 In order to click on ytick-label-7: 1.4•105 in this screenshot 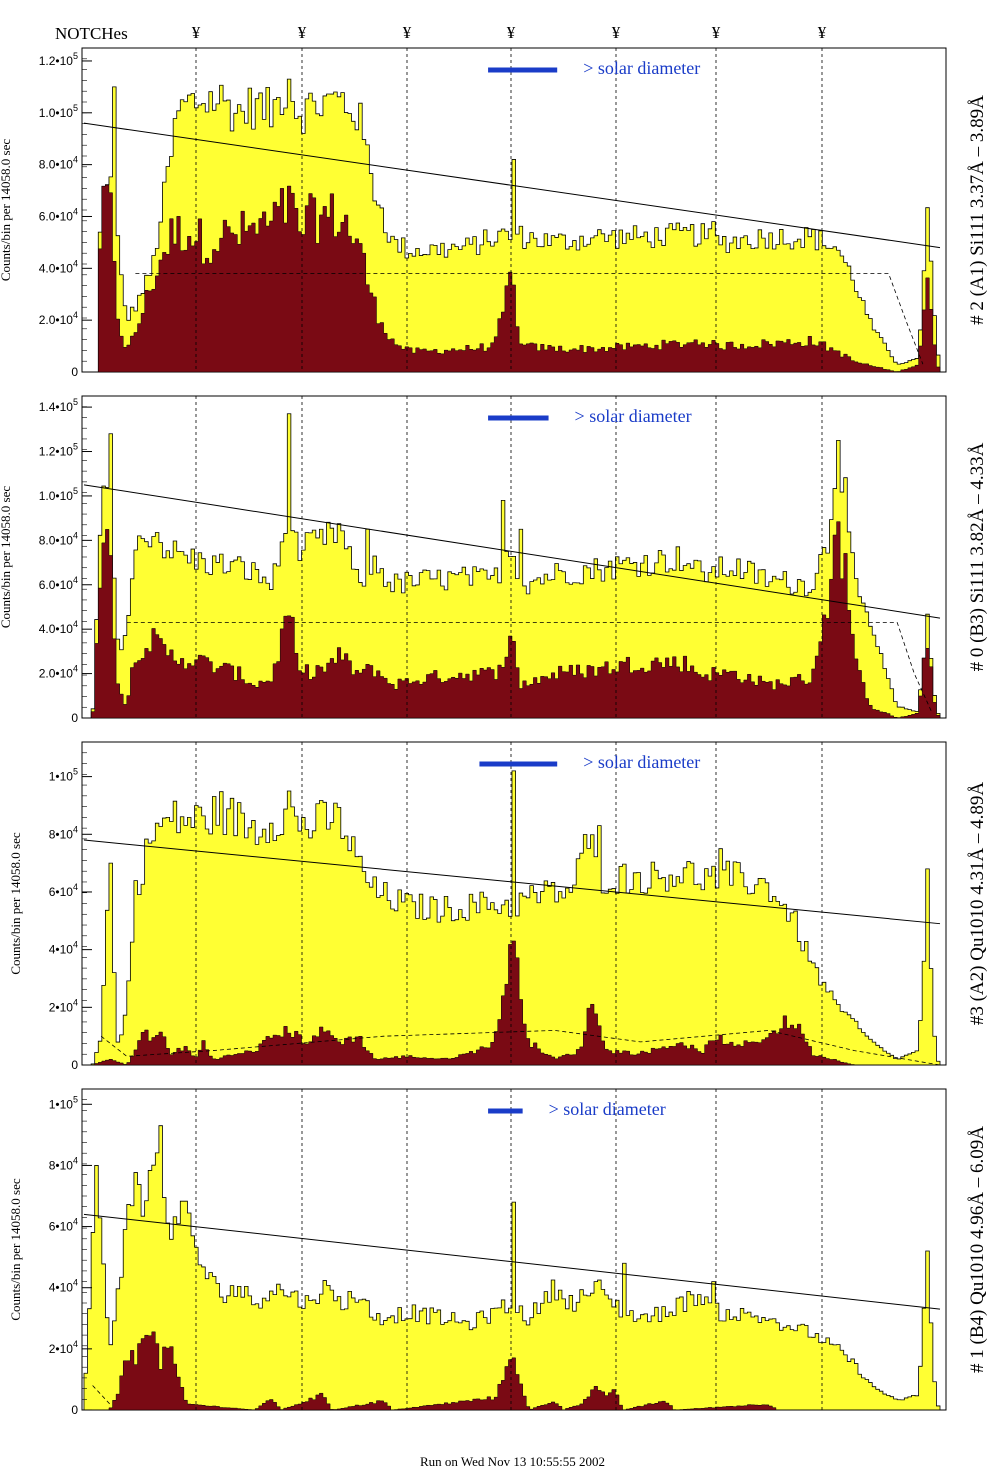, I will do `click(58, 405)`.